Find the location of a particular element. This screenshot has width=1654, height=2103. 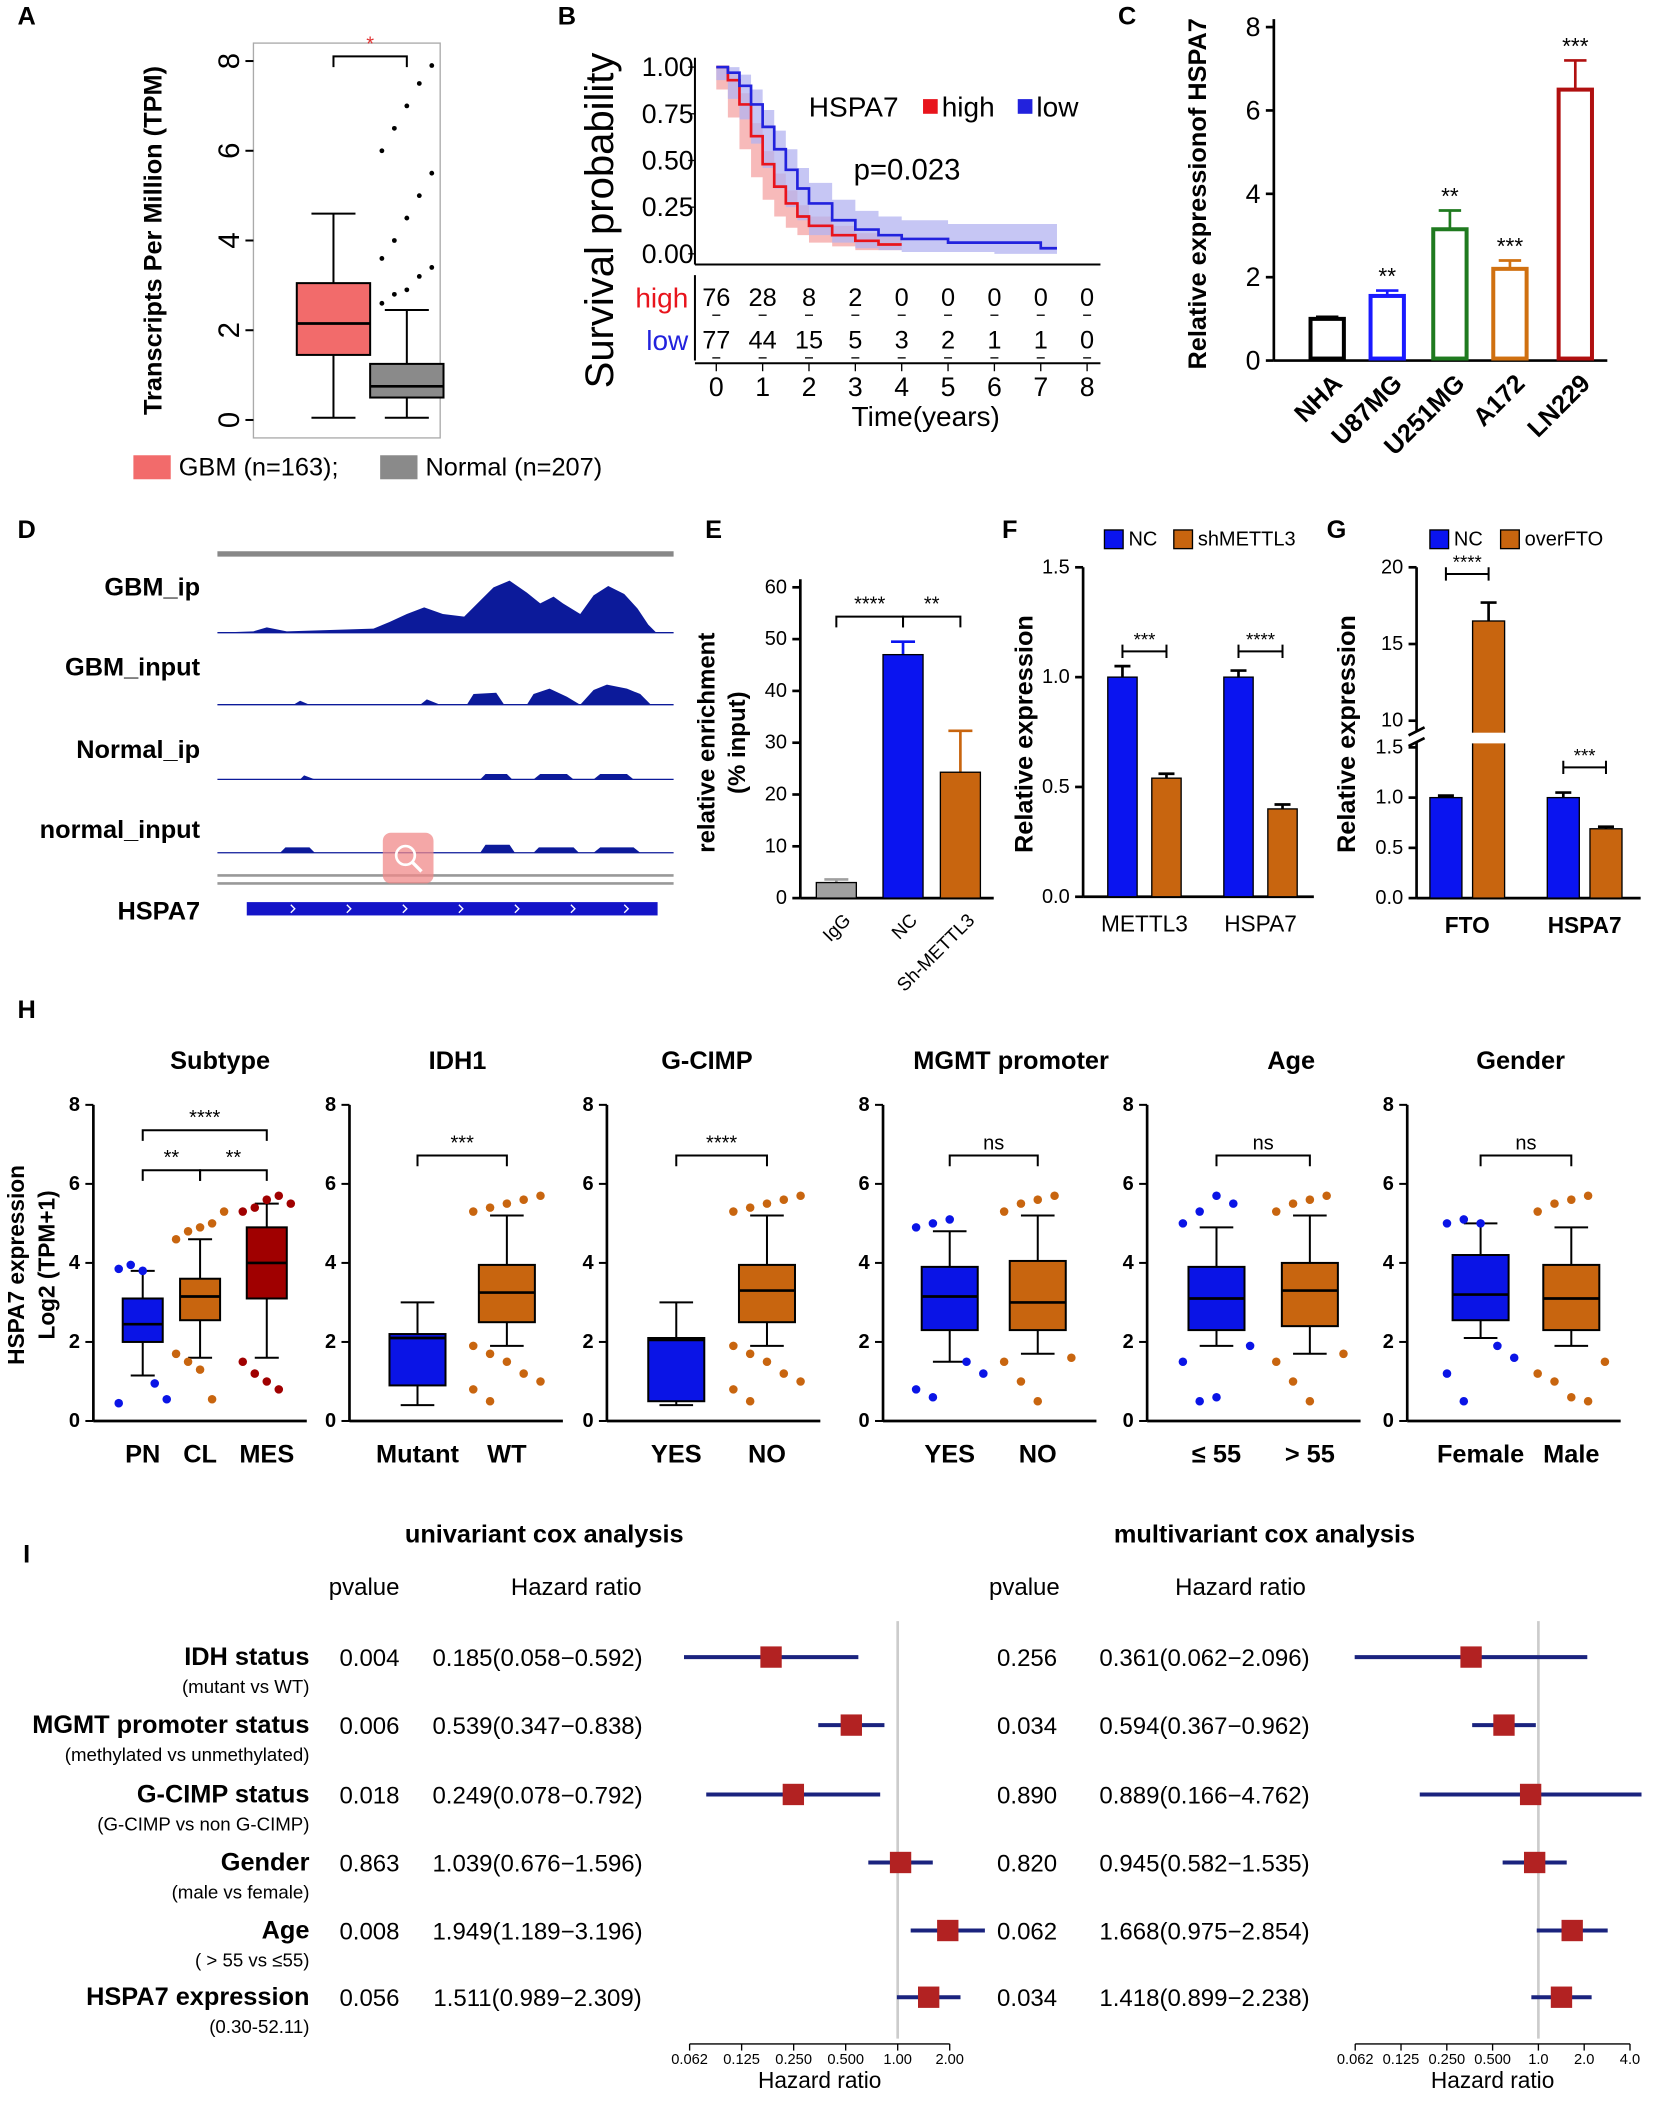

legend-label: high is located at coordinates (968, 107).